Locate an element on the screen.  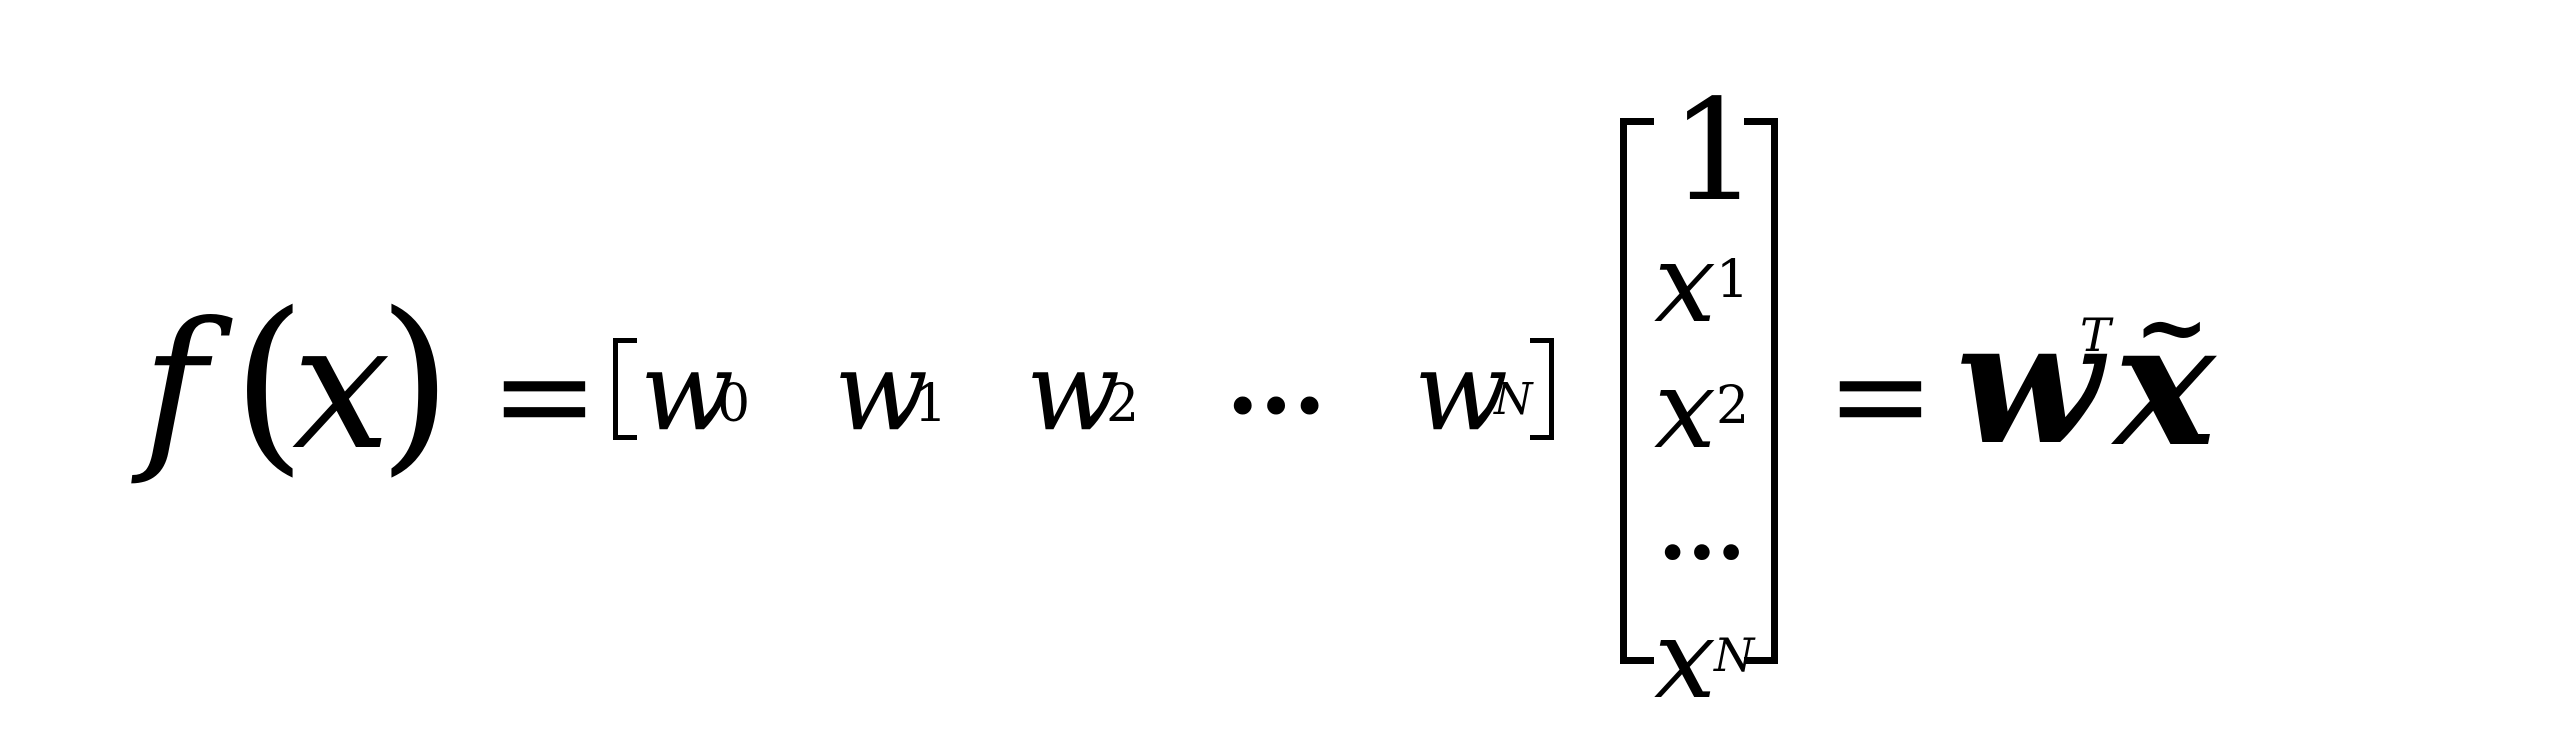
column-entry-x2-base: x is located at coordinates (1685, 409).